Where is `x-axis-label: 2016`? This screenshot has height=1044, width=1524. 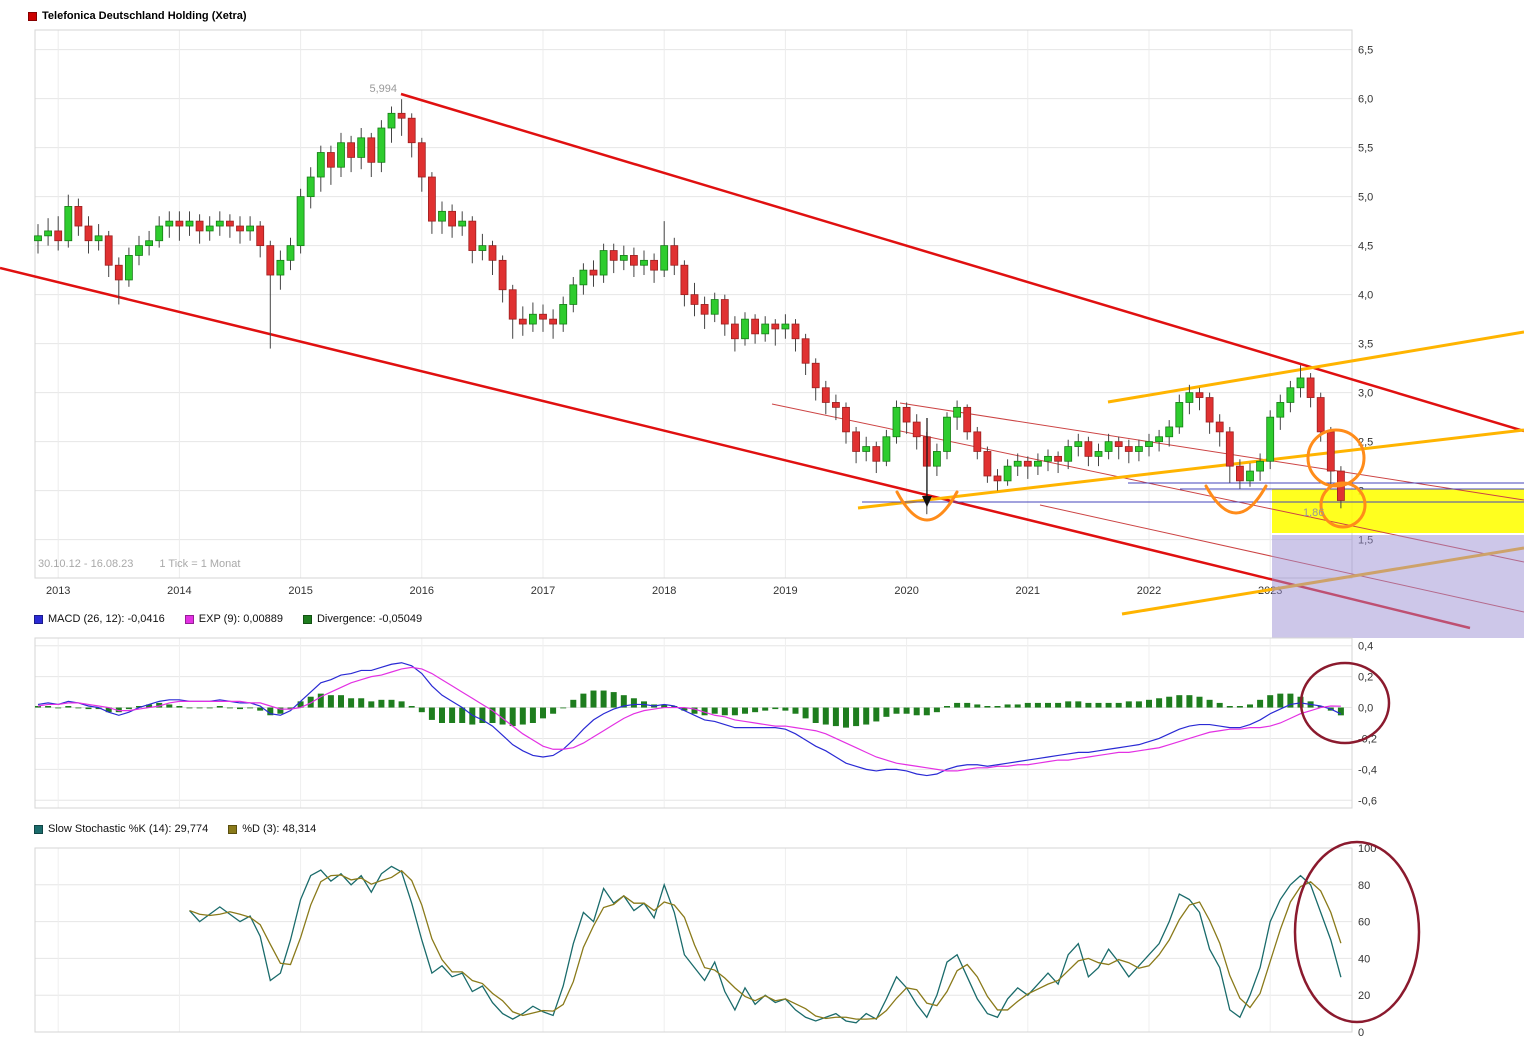
x-axis-label: 2016 is located at coordinates (422, 591).